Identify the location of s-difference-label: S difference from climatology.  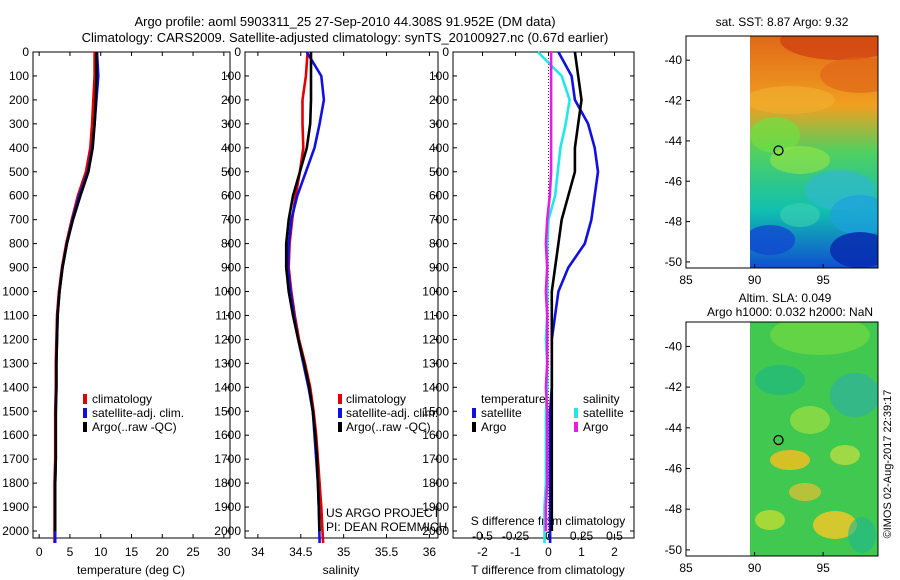
(548, 521).